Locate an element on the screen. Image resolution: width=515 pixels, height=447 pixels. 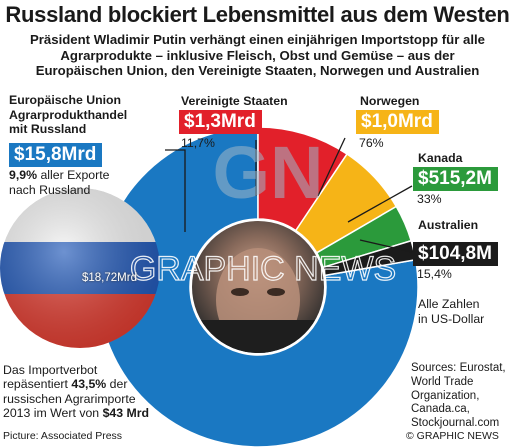
usa-value-badge: $1,3Mrd is located at coordinates (220, 122).